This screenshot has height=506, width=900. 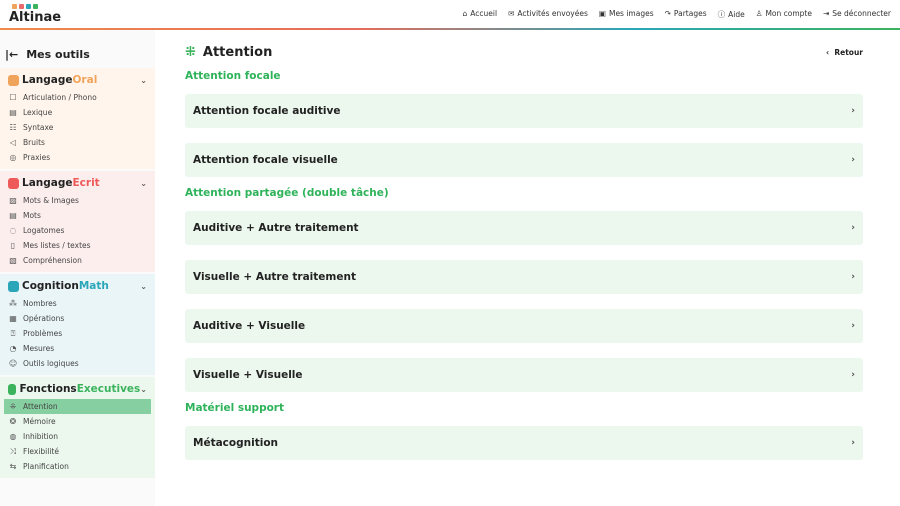 What do you see at coordinates (265, 160) in the screenshot?
I see `card-label: Attention focale visuelle` at bounding box center [265, 160].